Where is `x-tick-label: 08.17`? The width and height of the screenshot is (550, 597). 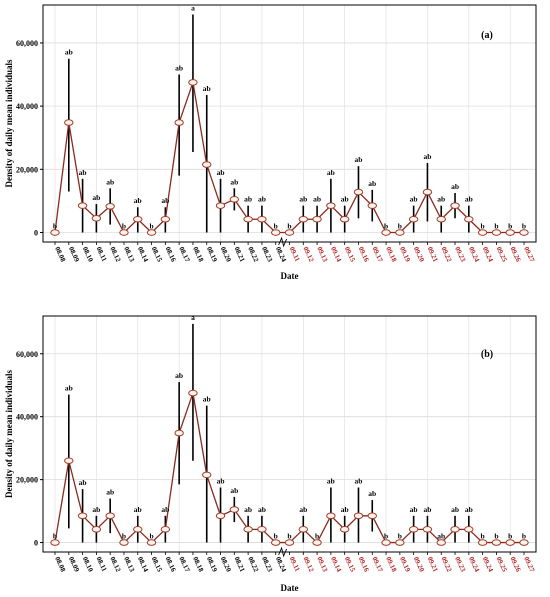 x-tick-label: 08.17 is located at coordinates (184, 564).